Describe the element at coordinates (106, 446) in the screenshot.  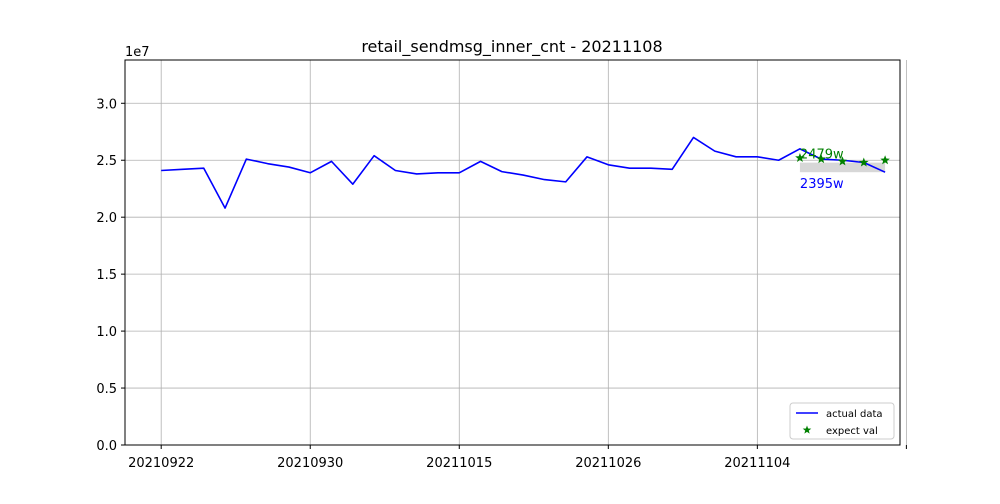
I see `y-tick-label: 0.0` at that location.